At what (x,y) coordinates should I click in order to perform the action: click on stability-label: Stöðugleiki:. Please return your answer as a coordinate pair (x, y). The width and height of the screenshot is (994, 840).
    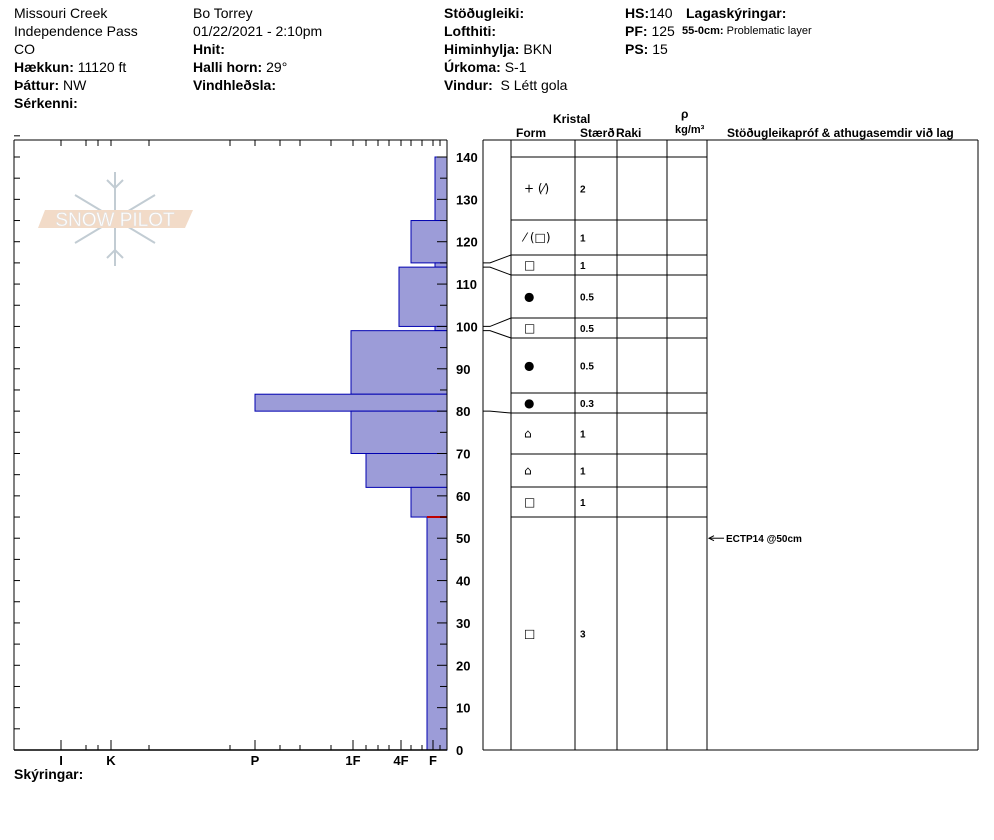
    Looking at the image, I should click on (484, 13).